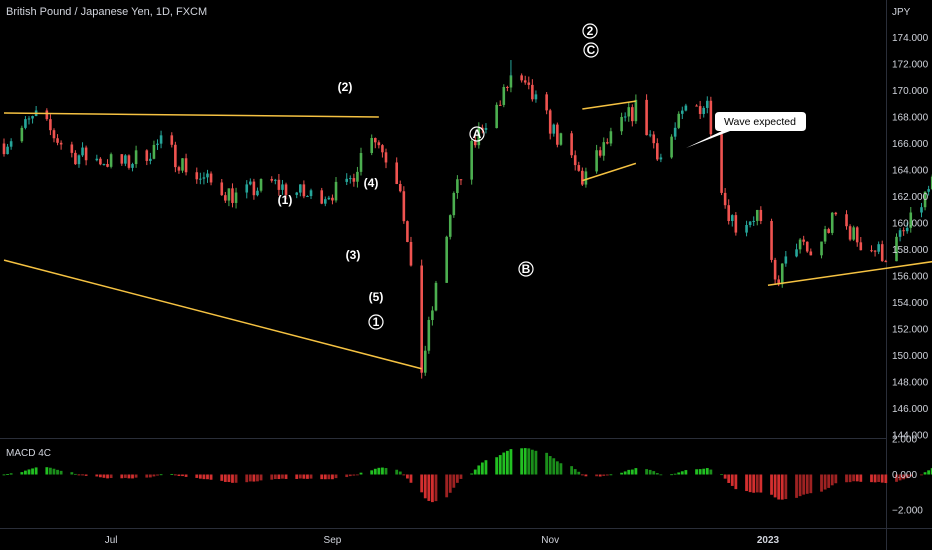 The image size is (932, 550). Describe the element at coordinates (467, 475) in the screenshot. I see `macd-histogram` at that location.